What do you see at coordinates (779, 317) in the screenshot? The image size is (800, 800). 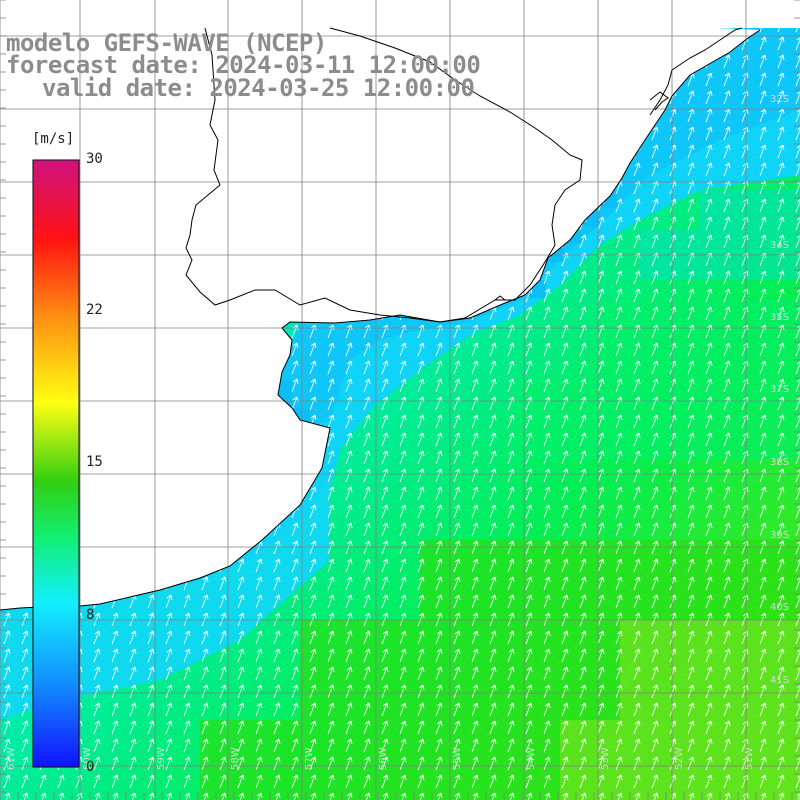 I see `lat-label: 35S` at bounding box center [779, 317].